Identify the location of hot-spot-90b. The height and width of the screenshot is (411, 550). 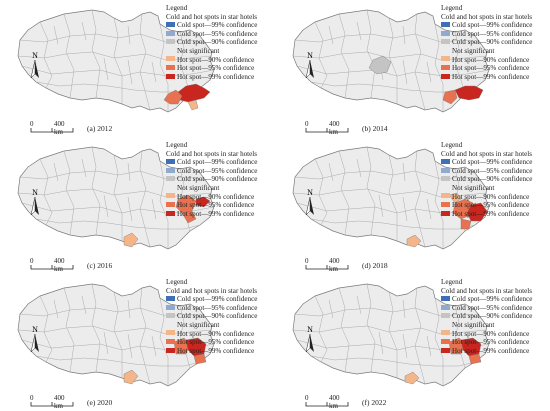
(455, 198).